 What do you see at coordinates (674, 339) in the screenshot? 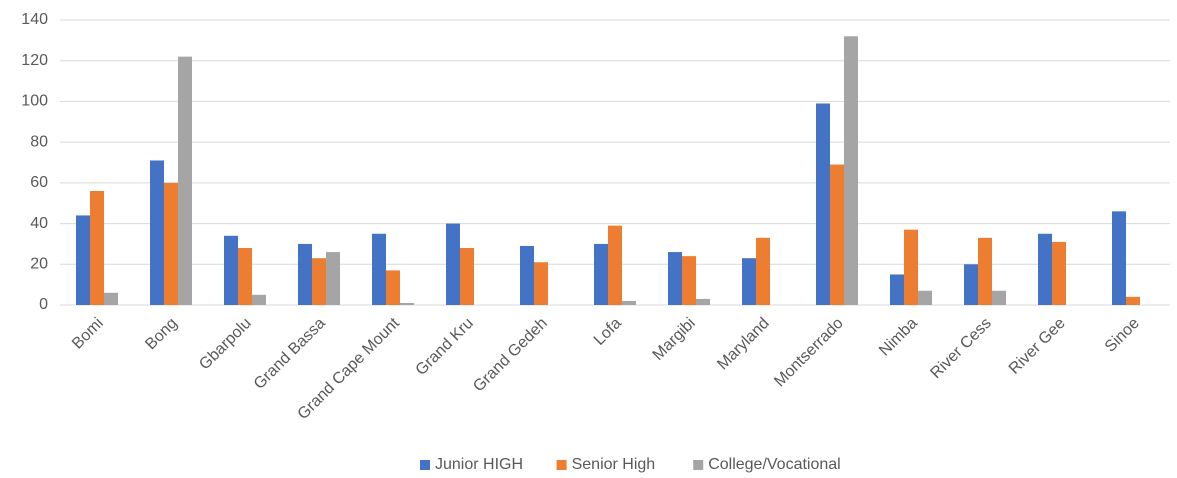
I see `x-tick-label: Margibi` at bounding box center [674, 339].